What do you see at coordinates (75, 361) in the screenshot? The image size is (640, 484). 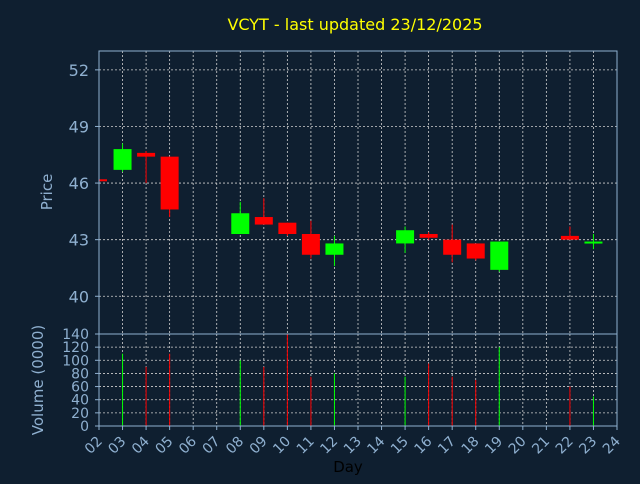 I see `volume-tick-label: 100` at bounding box center [75, 361].